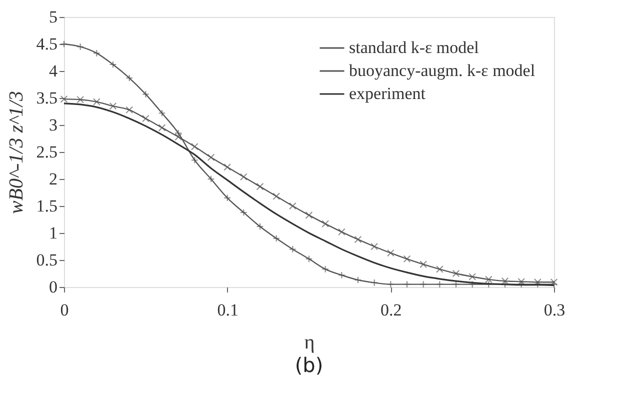 This screenshot has width=622, height=418. What do you see at coordinates (391, 310) in the screenshot?
I see `x-tick-label: 0.2` at bounding box center [391, 310].